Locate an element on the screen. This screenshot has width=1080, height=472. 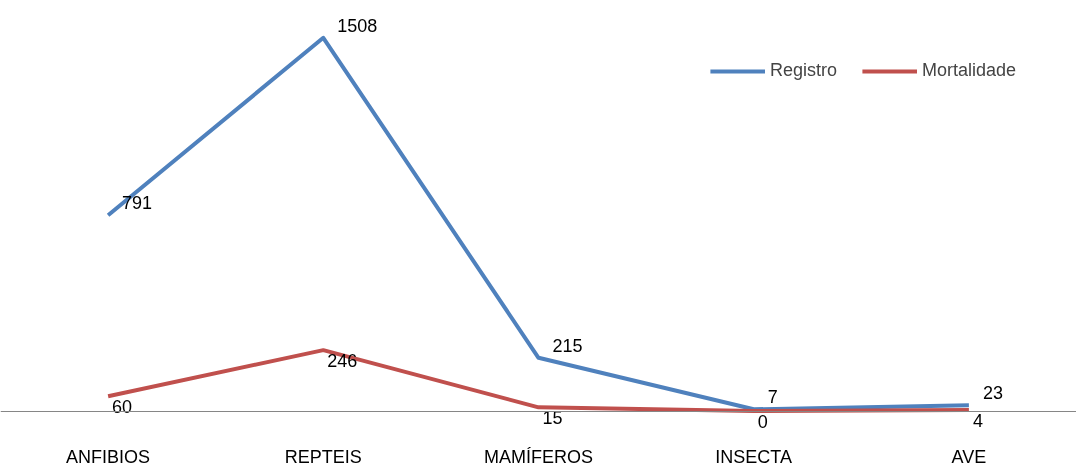
x-tick-label: INSECTA is located at coordinates (754, 457).